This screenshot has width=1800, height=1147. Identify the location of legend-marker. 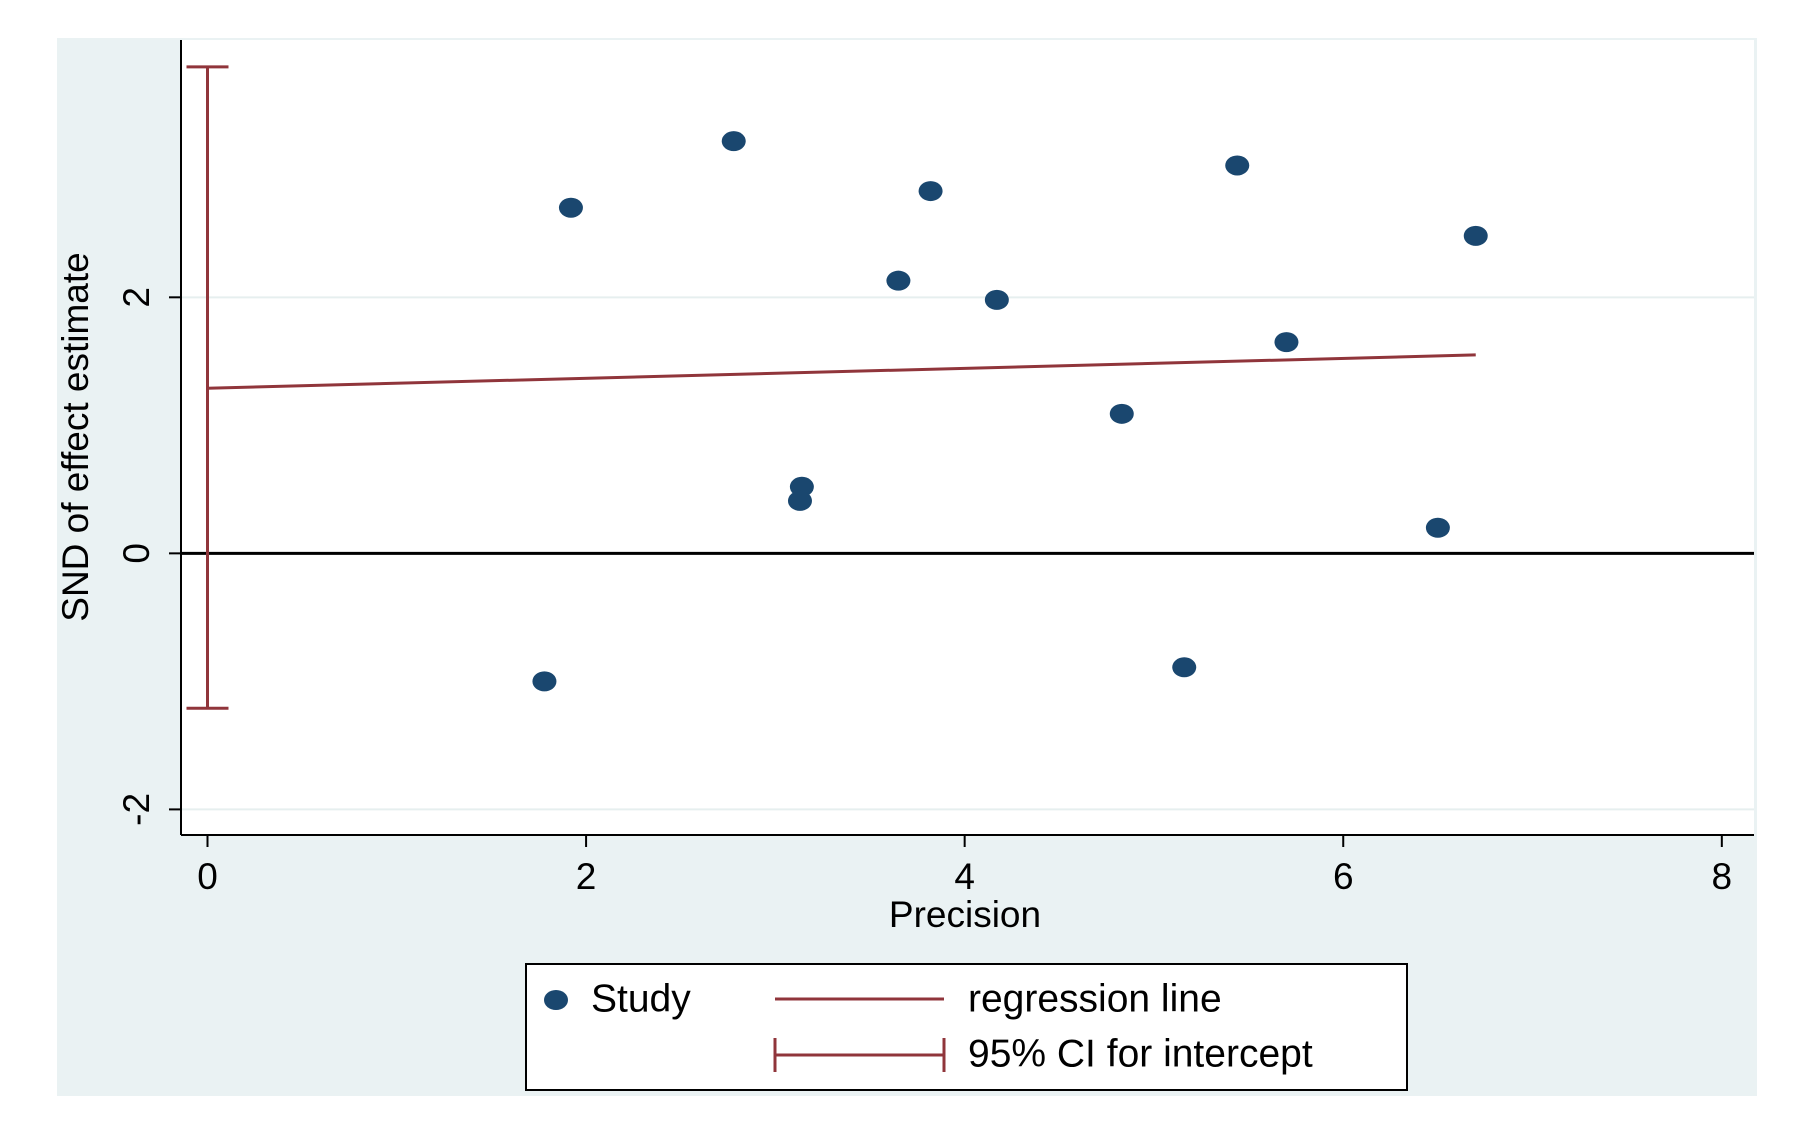
(556, 1000).